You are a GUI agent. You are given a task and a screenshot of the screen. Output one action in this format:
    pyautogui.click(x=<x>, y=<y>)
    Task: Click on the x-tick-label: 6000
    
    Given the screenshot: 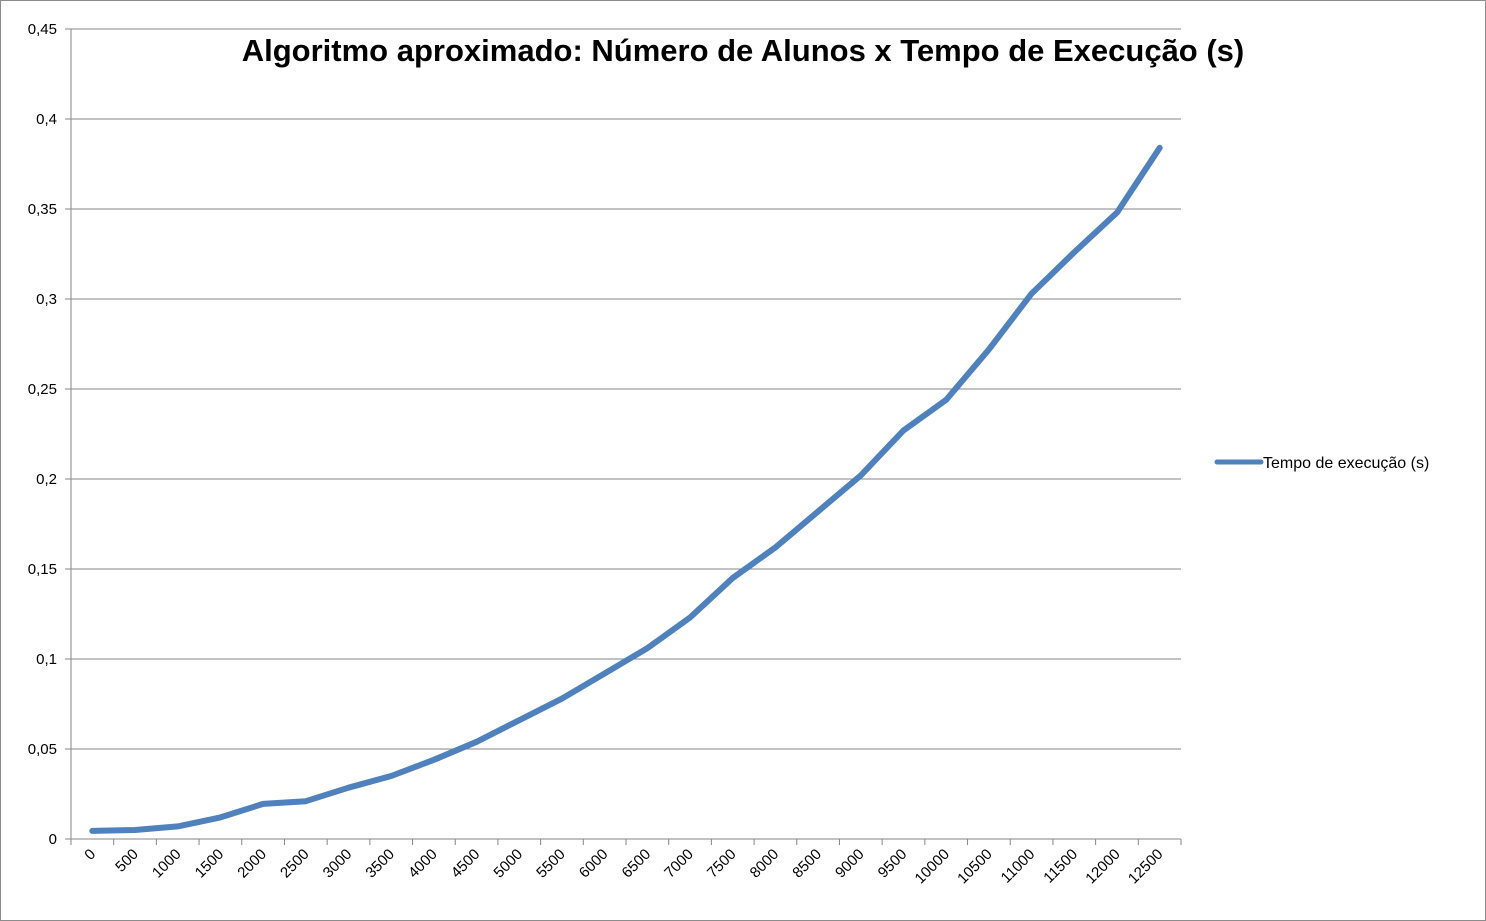 What is the action you would take?
    pyautogui.click(x=594, y=864)
    